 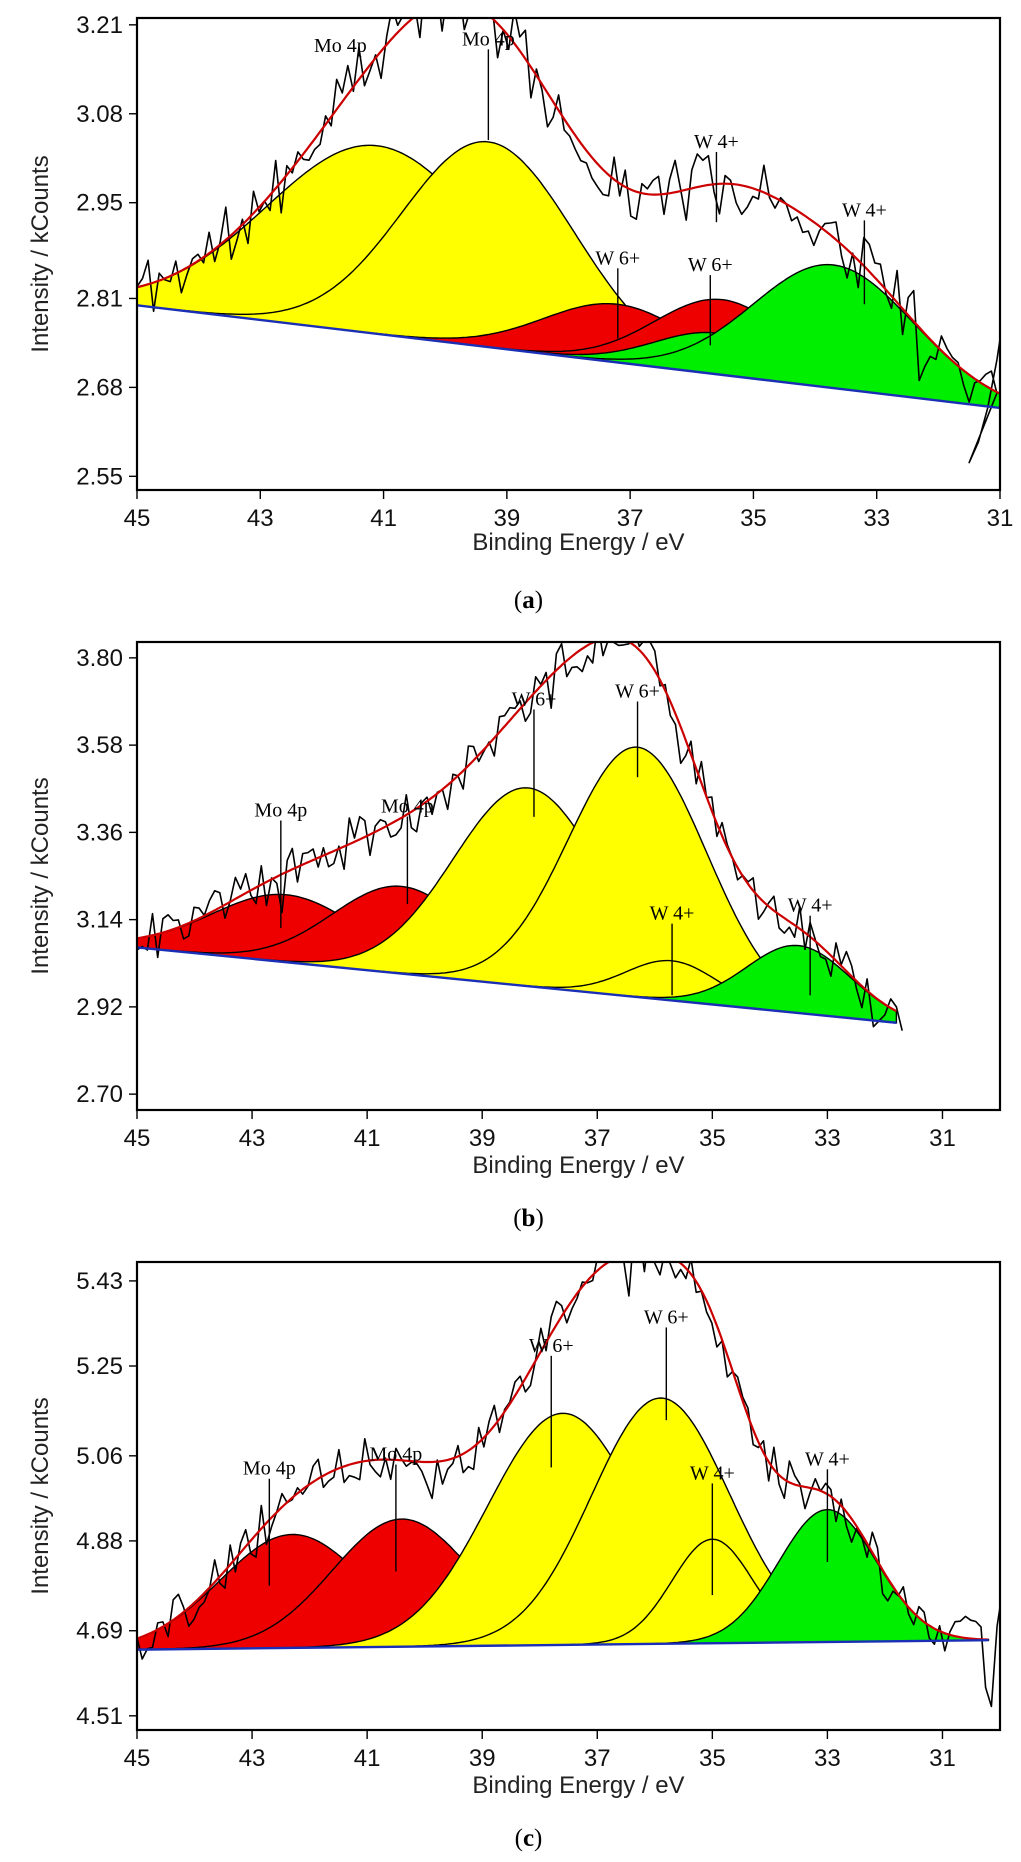 I want to click on panel-caption: (c), so click(x=529, y=1838).